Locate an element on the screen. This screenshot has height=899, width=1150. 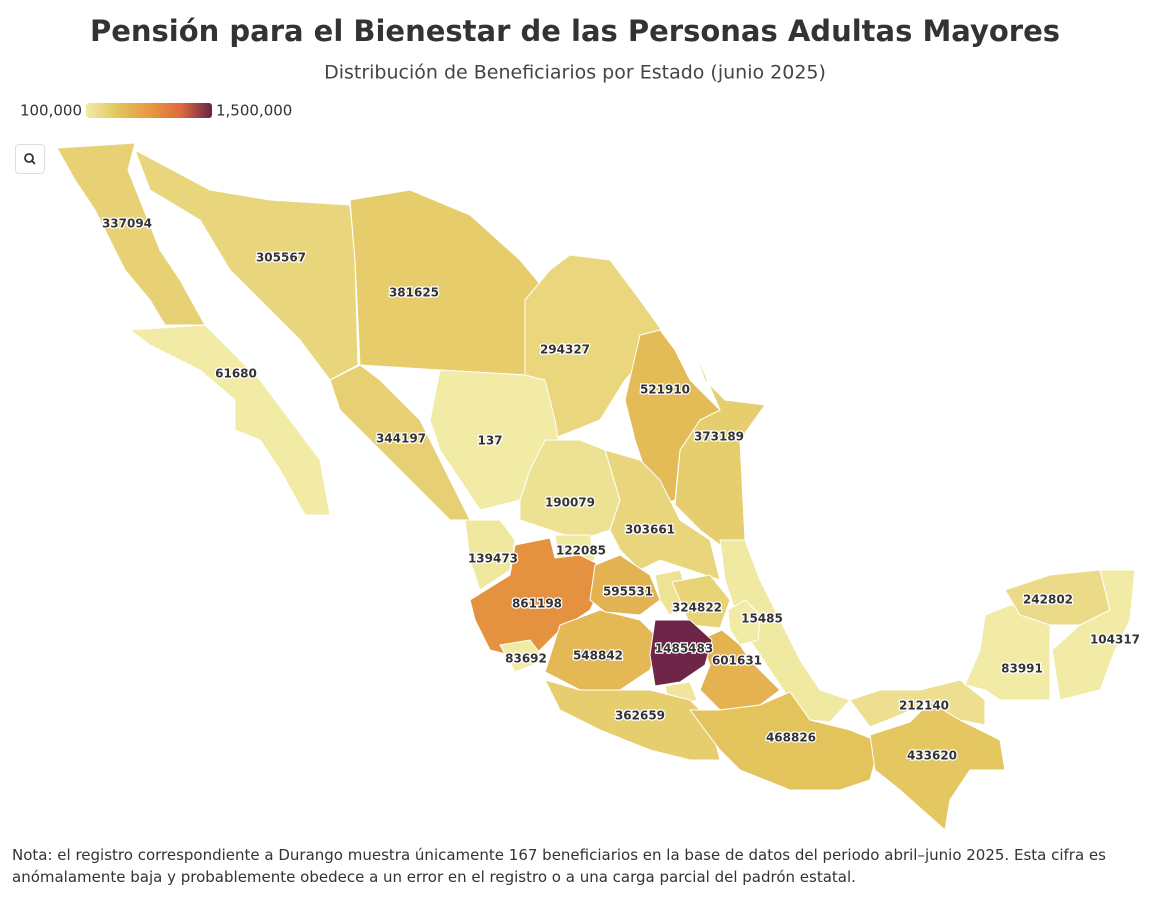
state-value-label: 294327 is located at coordinates (565, 350).